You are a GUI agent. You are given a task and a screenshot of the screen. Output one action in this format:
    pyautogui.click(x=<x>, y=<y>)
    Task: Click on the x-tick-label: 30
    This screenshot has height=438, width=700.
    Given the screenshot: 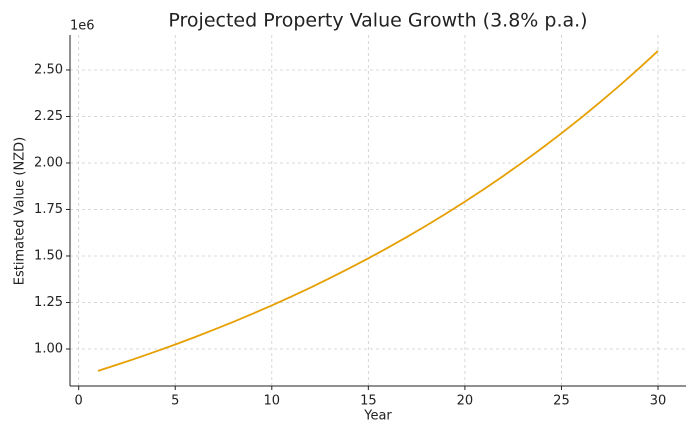 What is the action you would take?
    pyautogui.click(x=658, y=401)
    